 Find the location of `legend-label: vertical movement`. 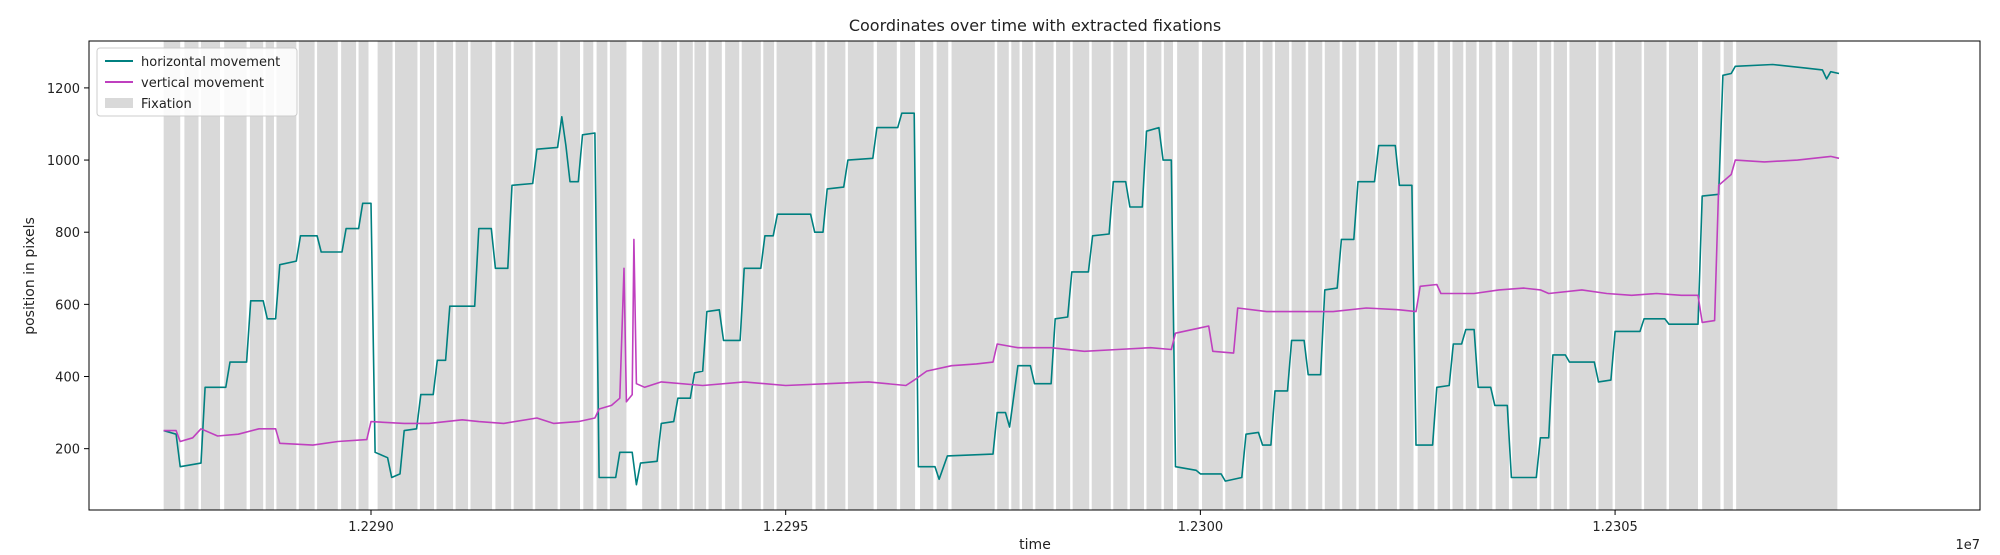

legend-label: vertical movement is located at coordinates (202, 83).